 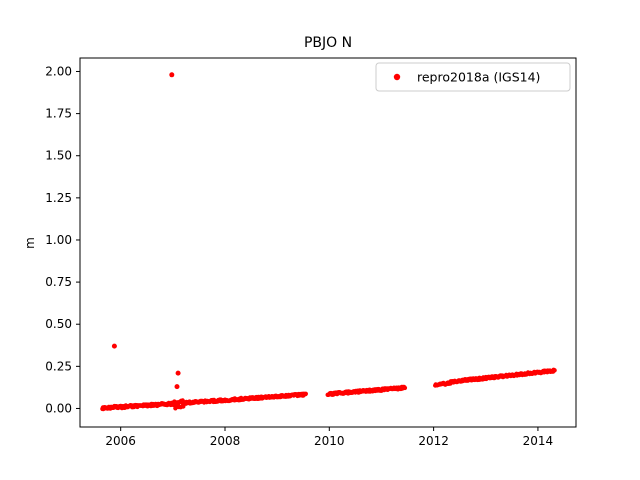 I want to click on y-tick-label: 0.00, so click(x=58, y=408).